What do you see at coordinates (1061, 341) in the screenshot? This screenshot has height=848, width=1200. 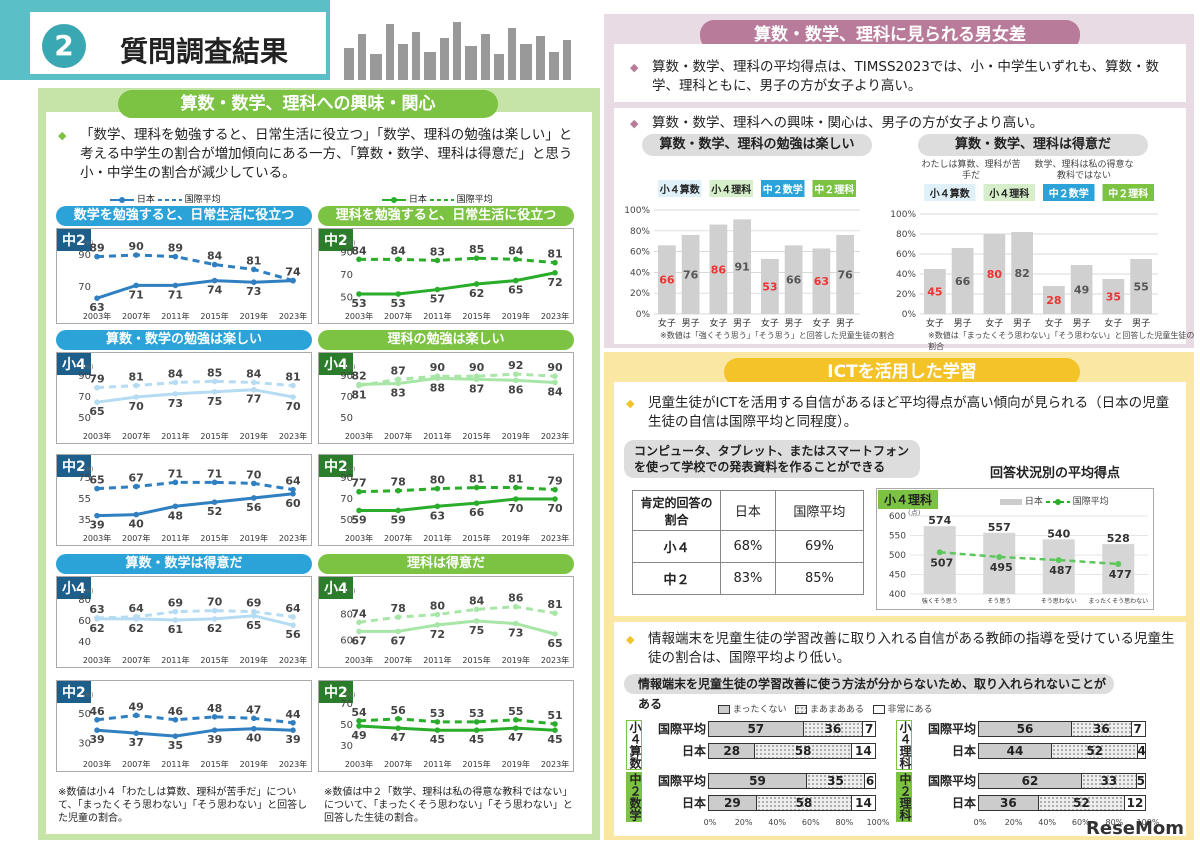 I see `gender-note-2: ※数値は「まったくそう思わない」「そう思わない」と回答した児童生徒の割合` at bounding box center [1061, 341].